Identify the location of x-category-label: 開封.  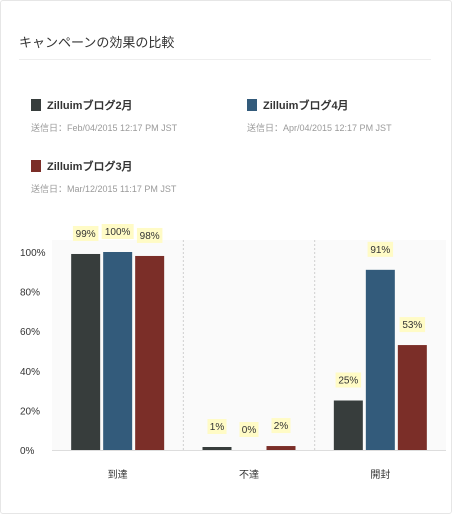
(380, 474).